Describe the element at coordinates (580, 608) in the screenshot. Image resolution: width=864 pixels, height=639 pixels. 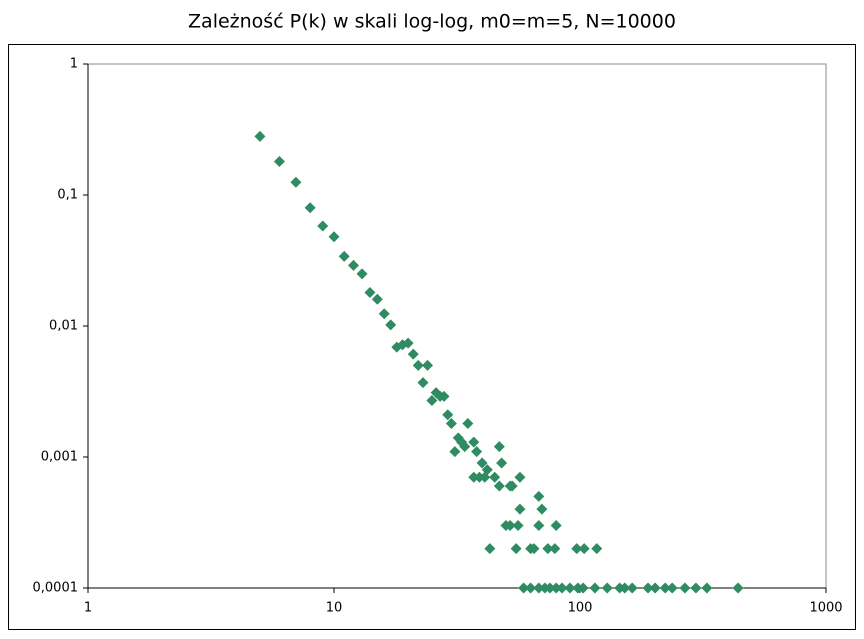
I see `x-tick-label: 100` at that location.